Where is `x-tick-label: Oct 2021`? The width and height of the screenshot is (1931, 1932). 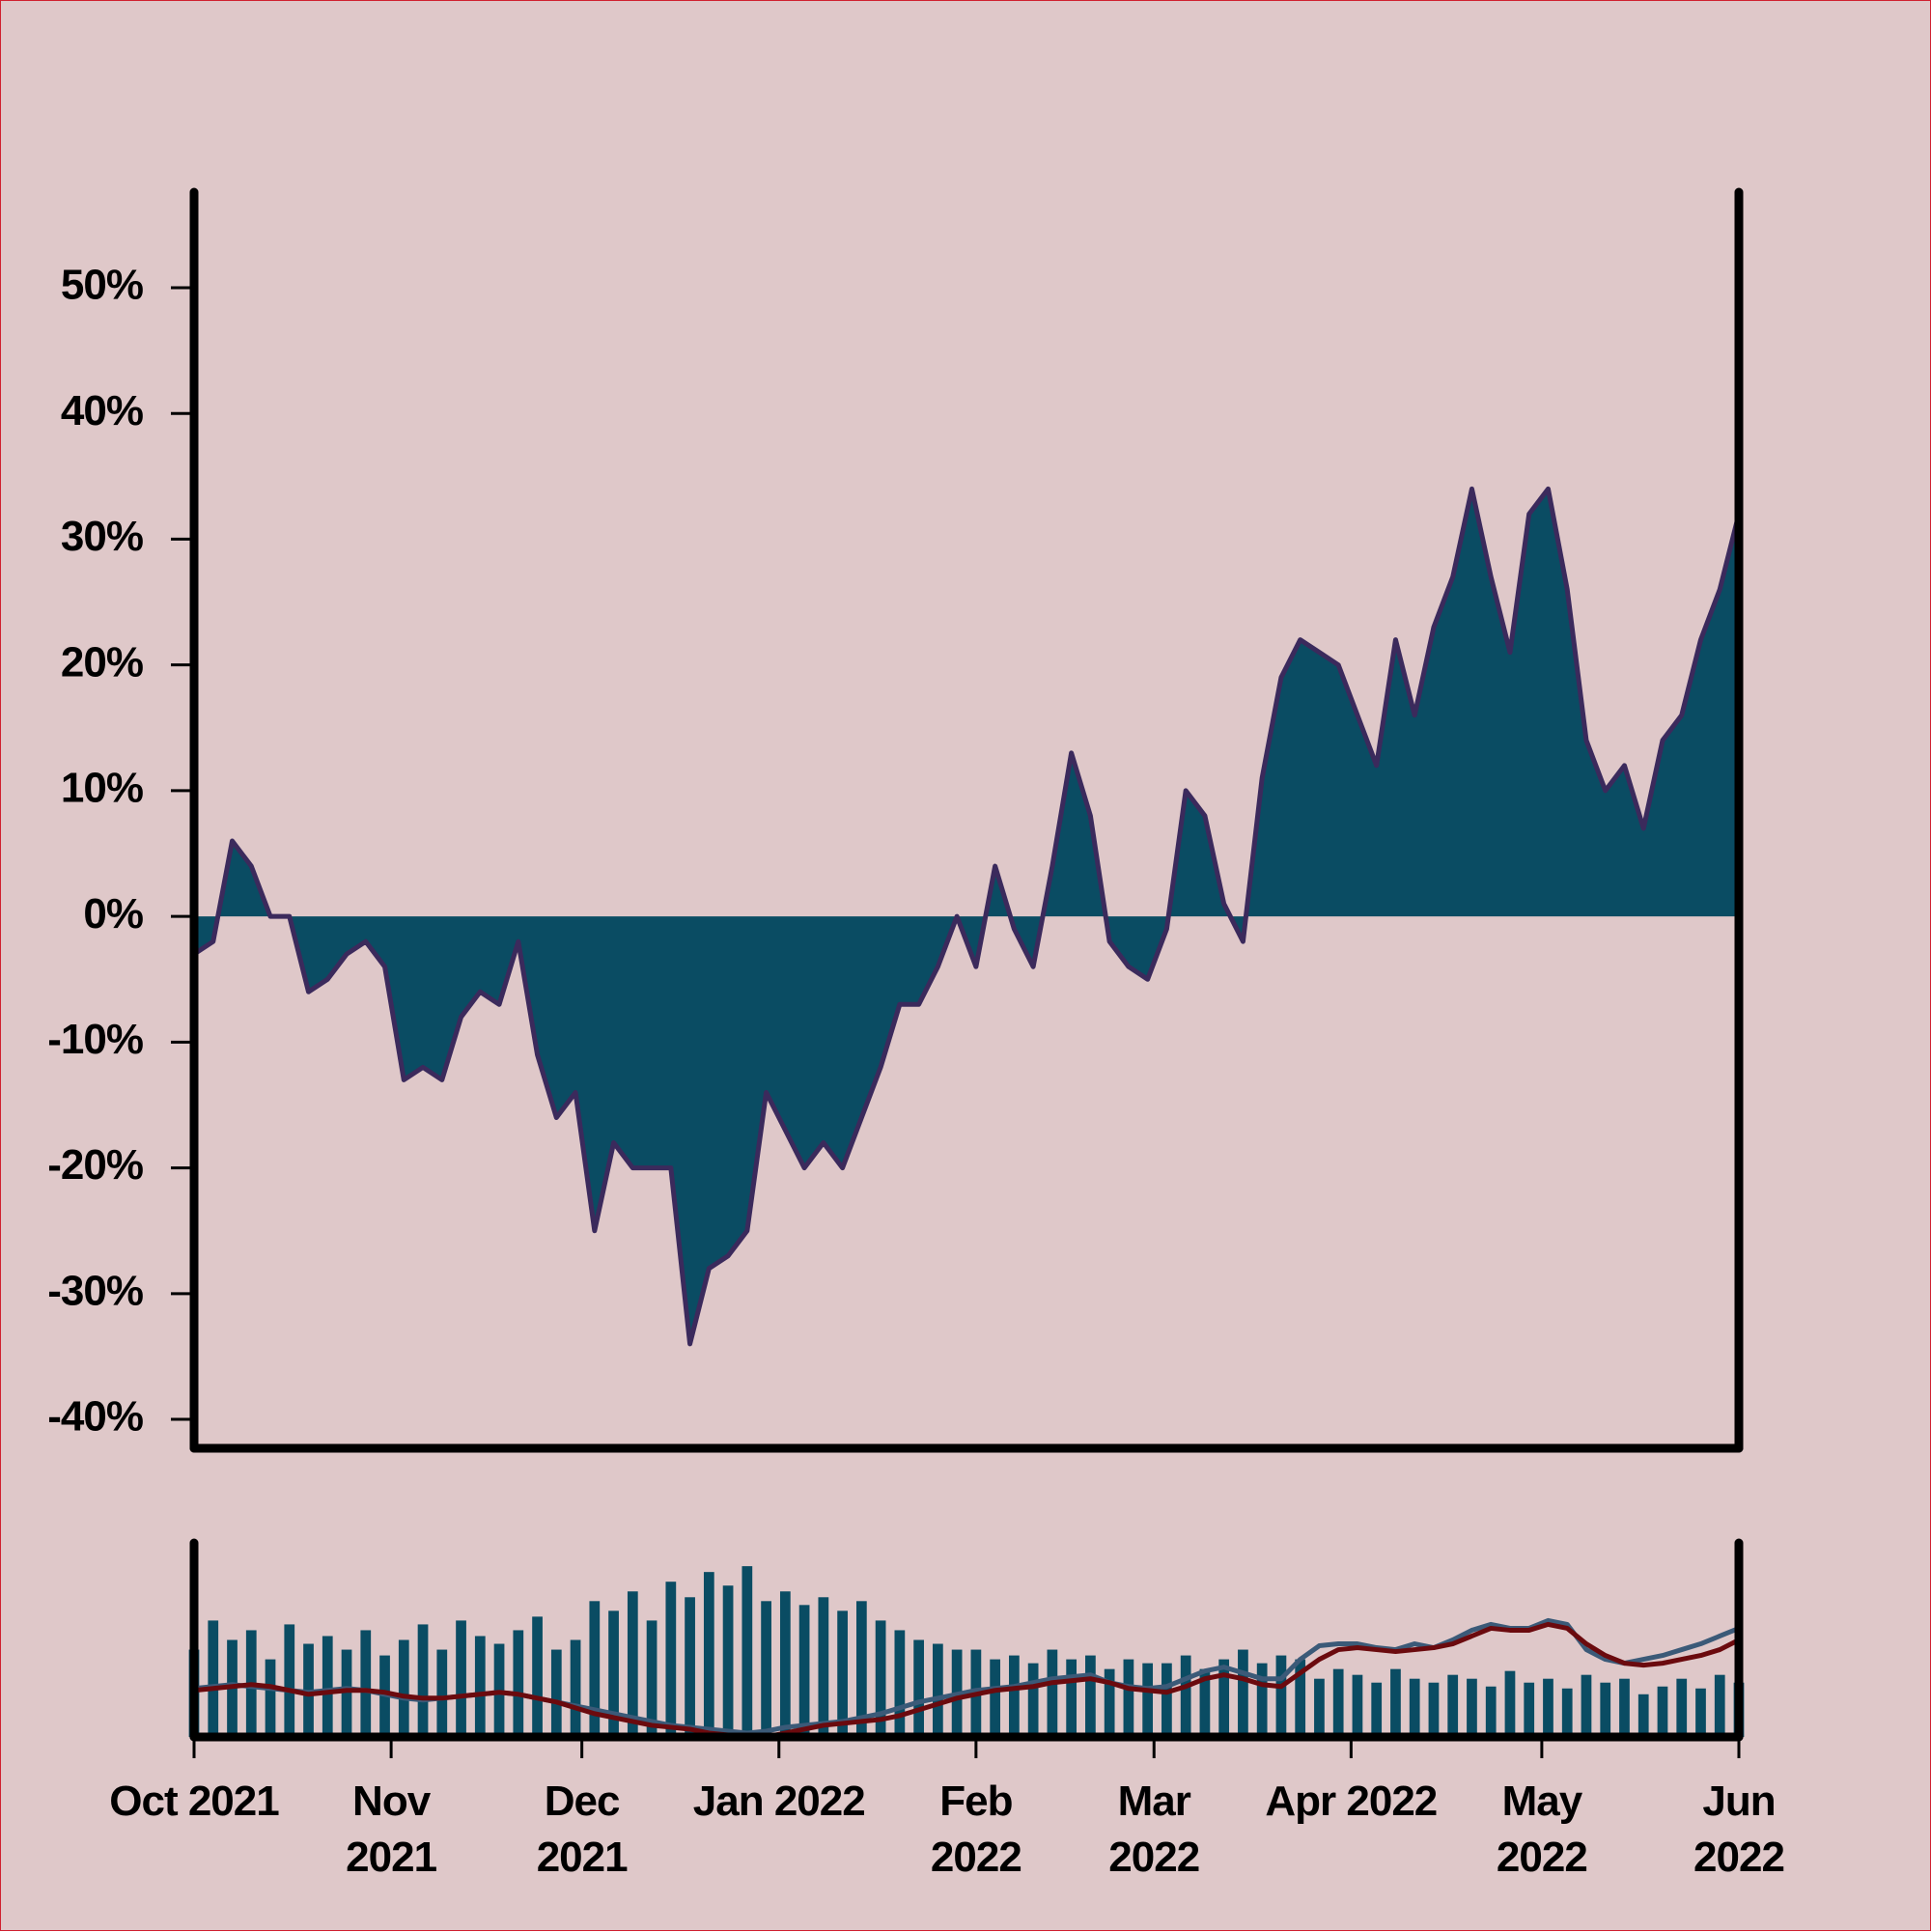
x-tick-label: Oct 2021 is located at coordinates (194, 1802).